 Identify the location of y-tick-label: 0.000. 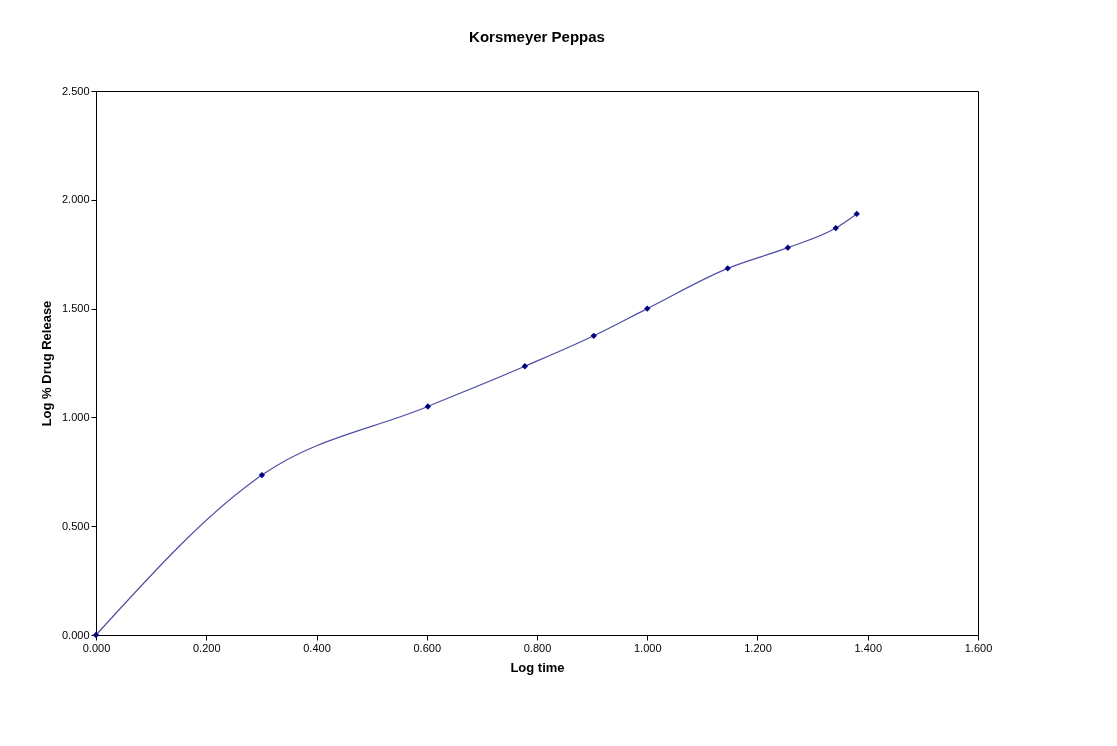
(75, 634).